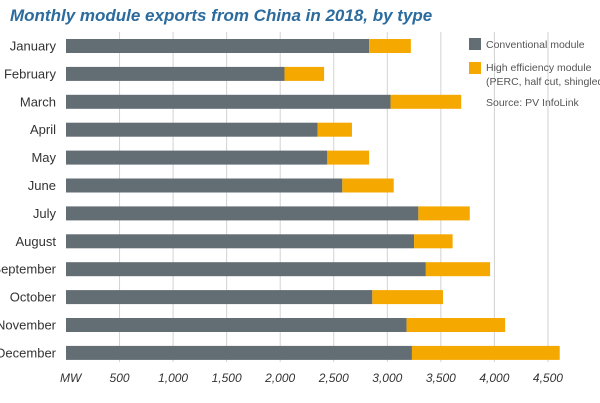  Describe the element at coordinates (539, 68) in the screenshot. I see `legend-label-high-efficiency: High efficiency module` at that location.